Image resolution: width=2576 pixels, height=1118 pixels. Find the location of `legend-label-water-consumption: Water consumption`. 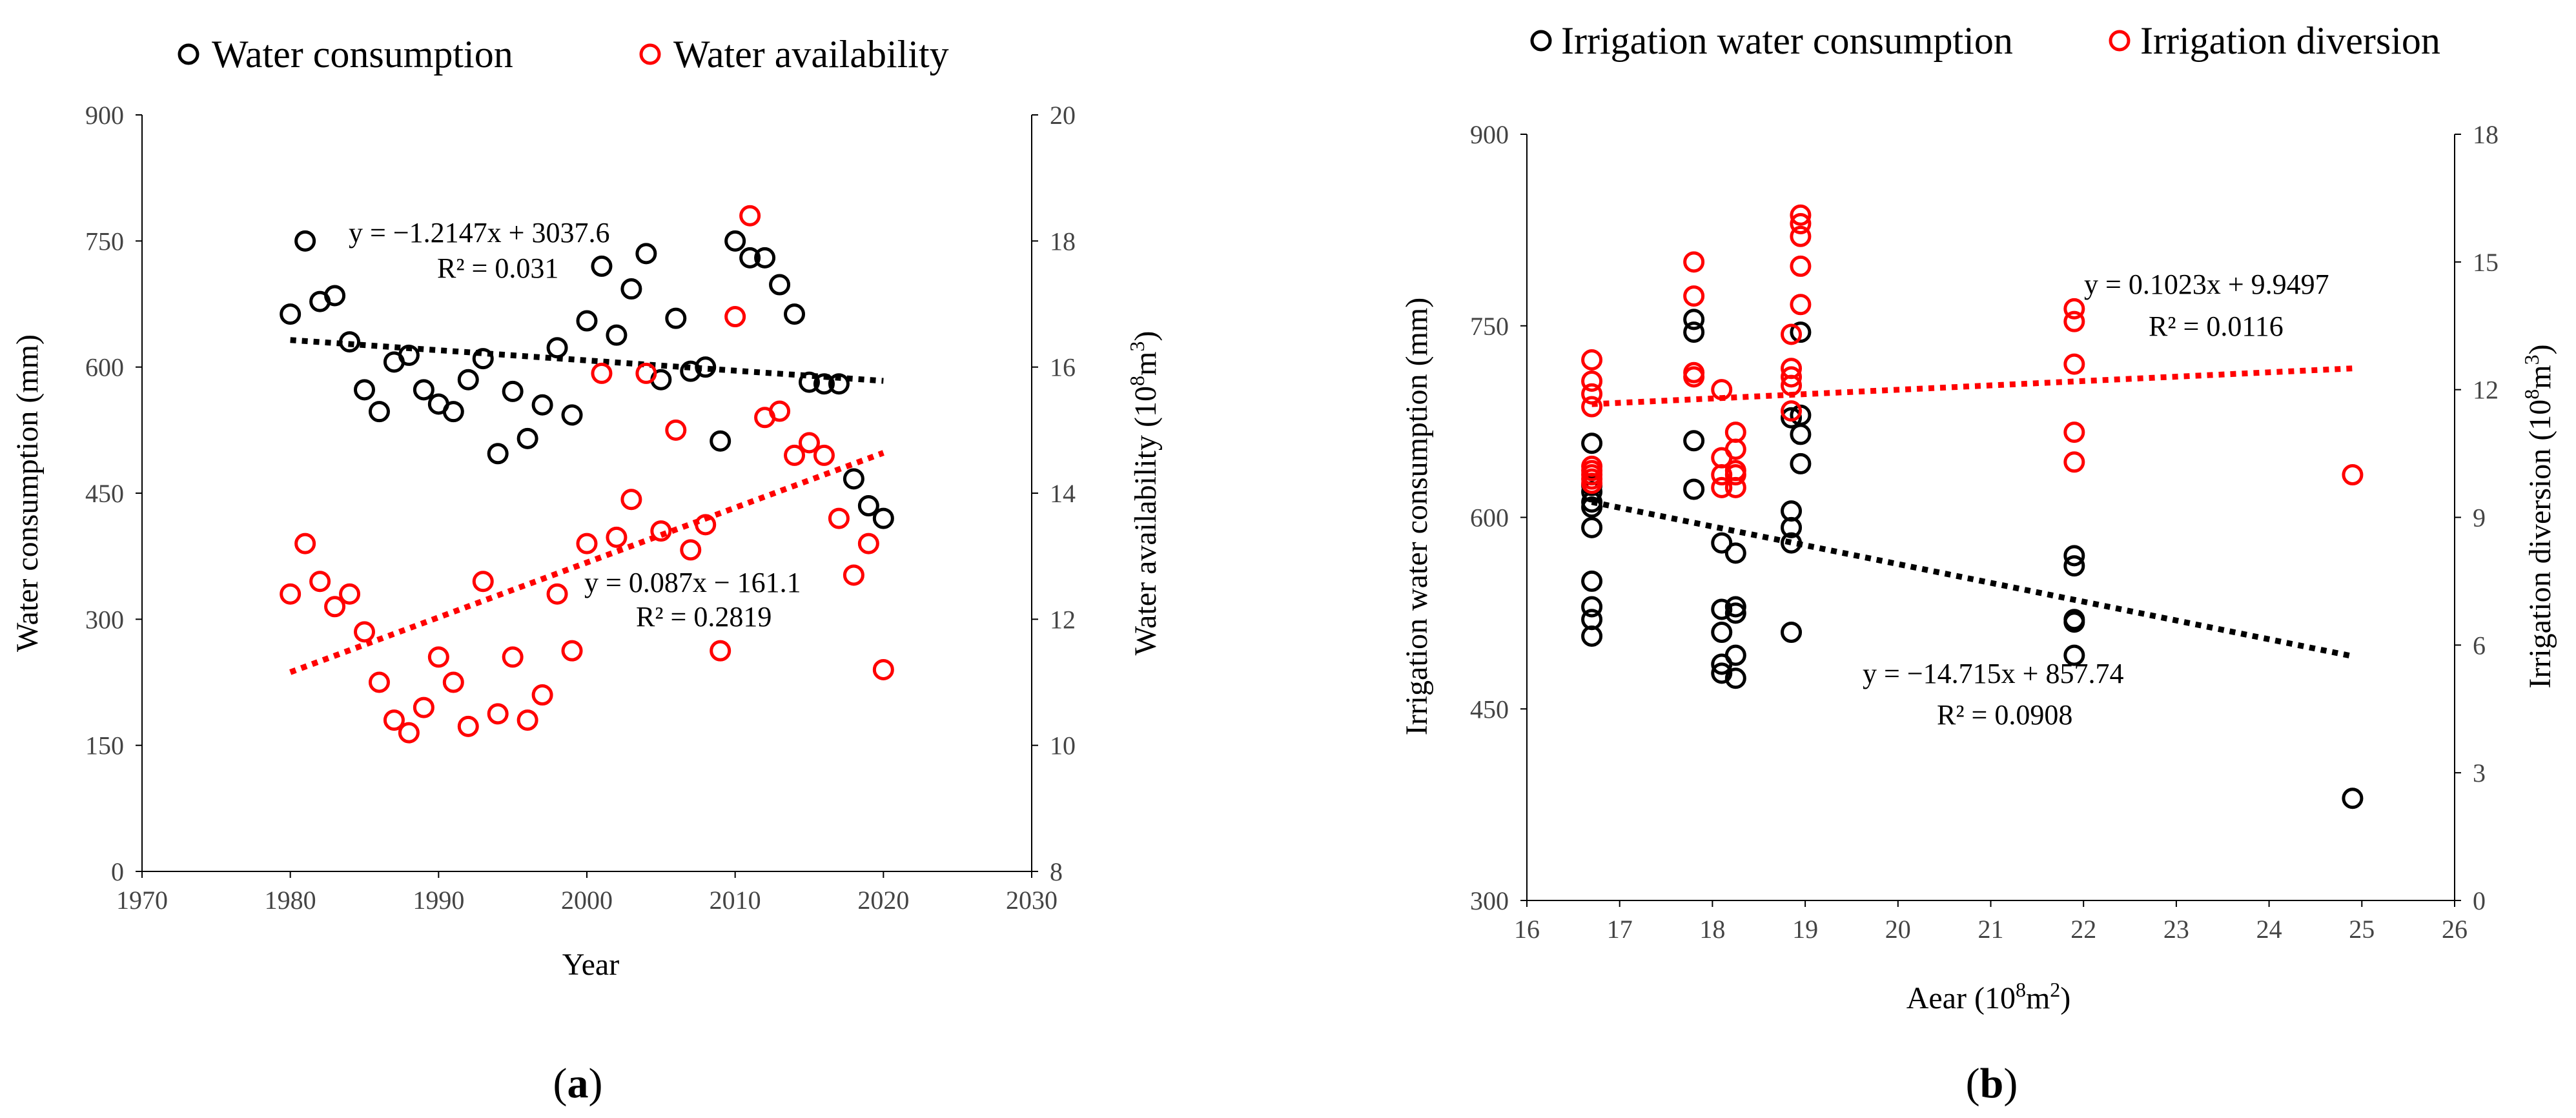

legend-label-water-consumption: Water consumption is located at coordinates (363, 54).